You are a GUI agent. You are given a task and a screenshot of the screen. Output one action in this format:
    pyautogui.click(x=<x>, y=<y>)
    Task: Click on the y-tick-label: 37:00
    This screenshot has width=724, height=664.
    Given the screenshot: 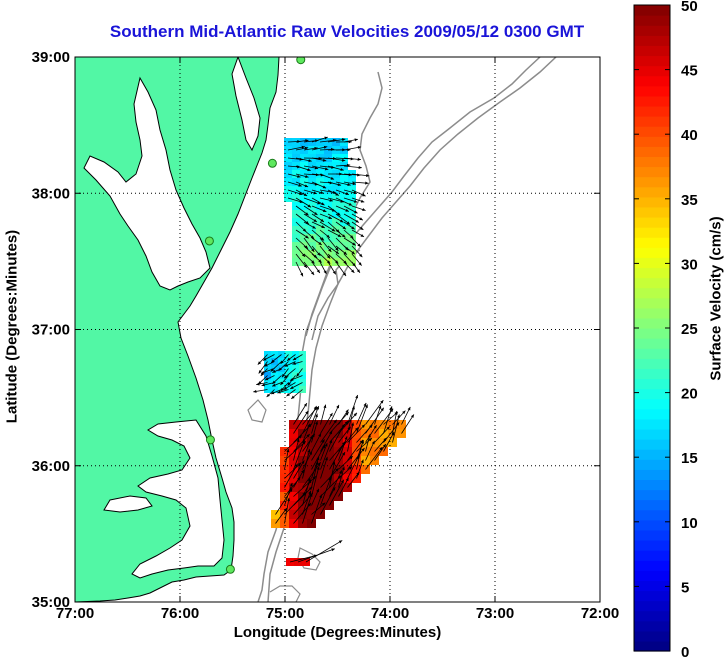 What is the action you would take?
    pyautogui.click(x=51, y=330)
    